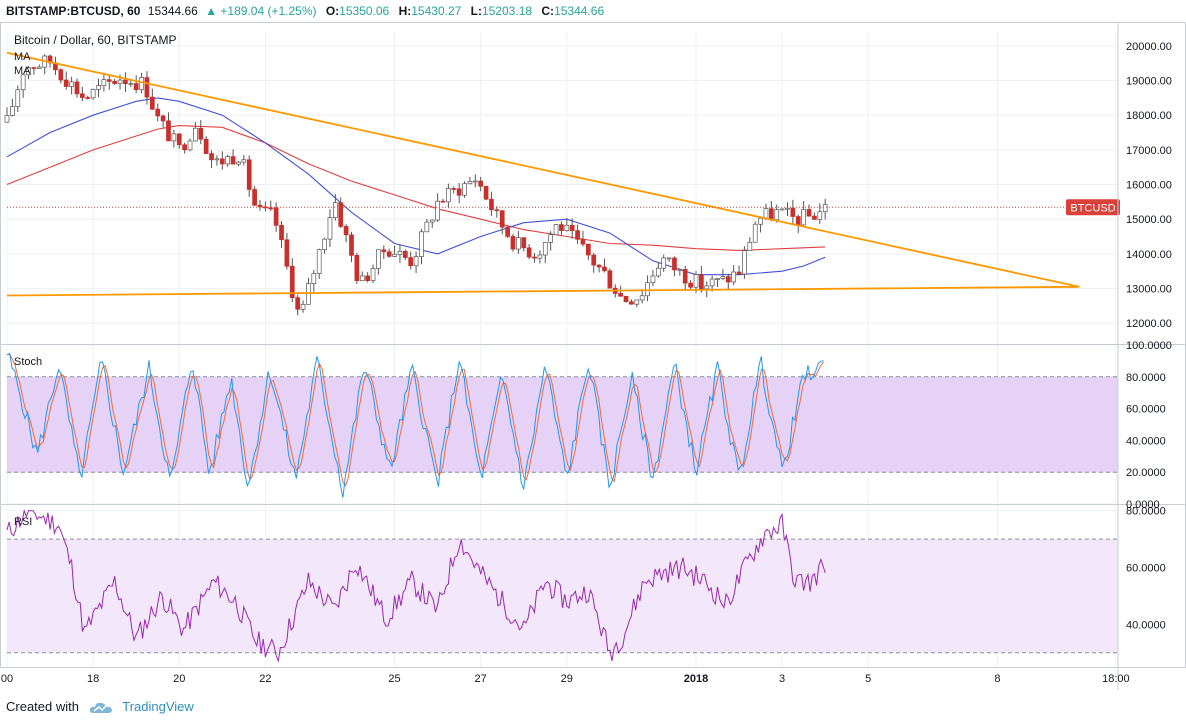  I want to click on y-tick-label: 80.0000, so click(1146, 512).